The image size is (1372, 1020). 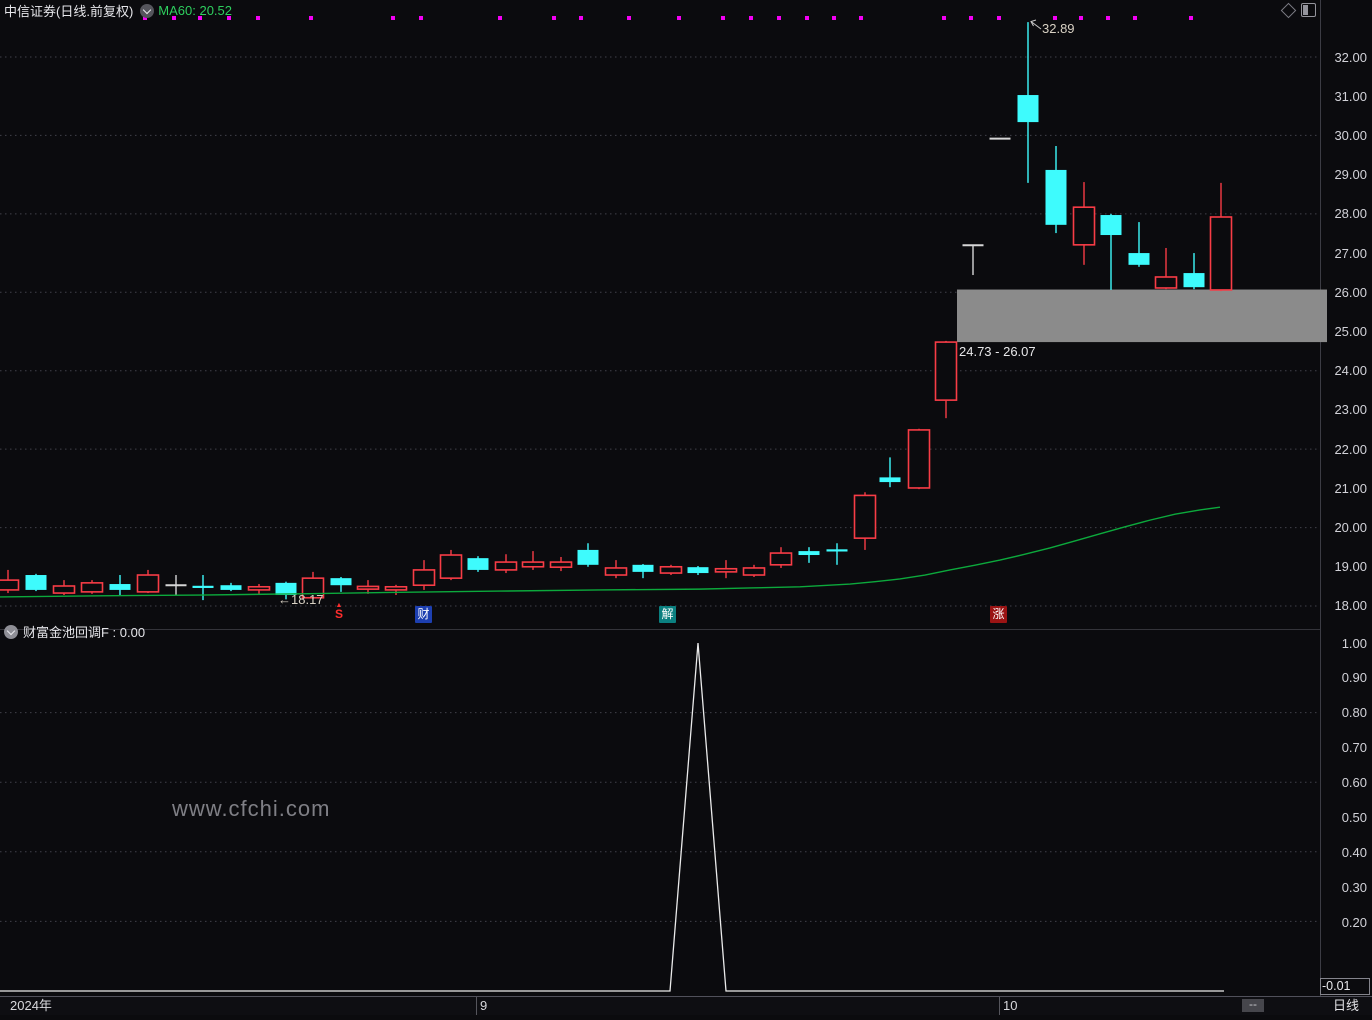 What do you see at coordinates (1350, 214) in the screenshot?
I see `price-axis-label: 28.00` at bounding box center [1350, 214].